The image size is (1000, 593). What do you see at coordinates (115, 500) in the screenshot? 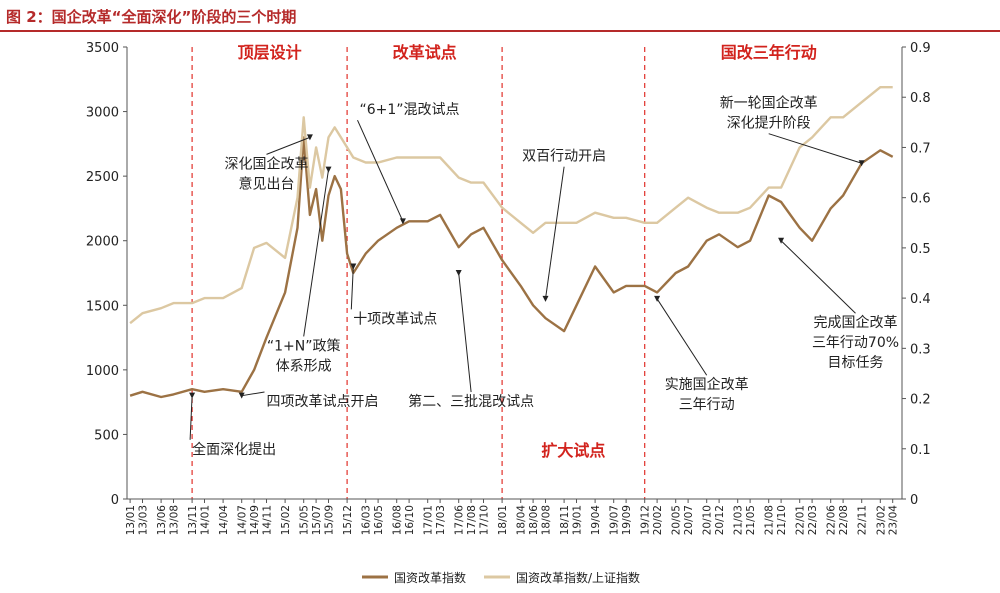
I see `y-tick-label: 0` at bounding box center [115, 500].